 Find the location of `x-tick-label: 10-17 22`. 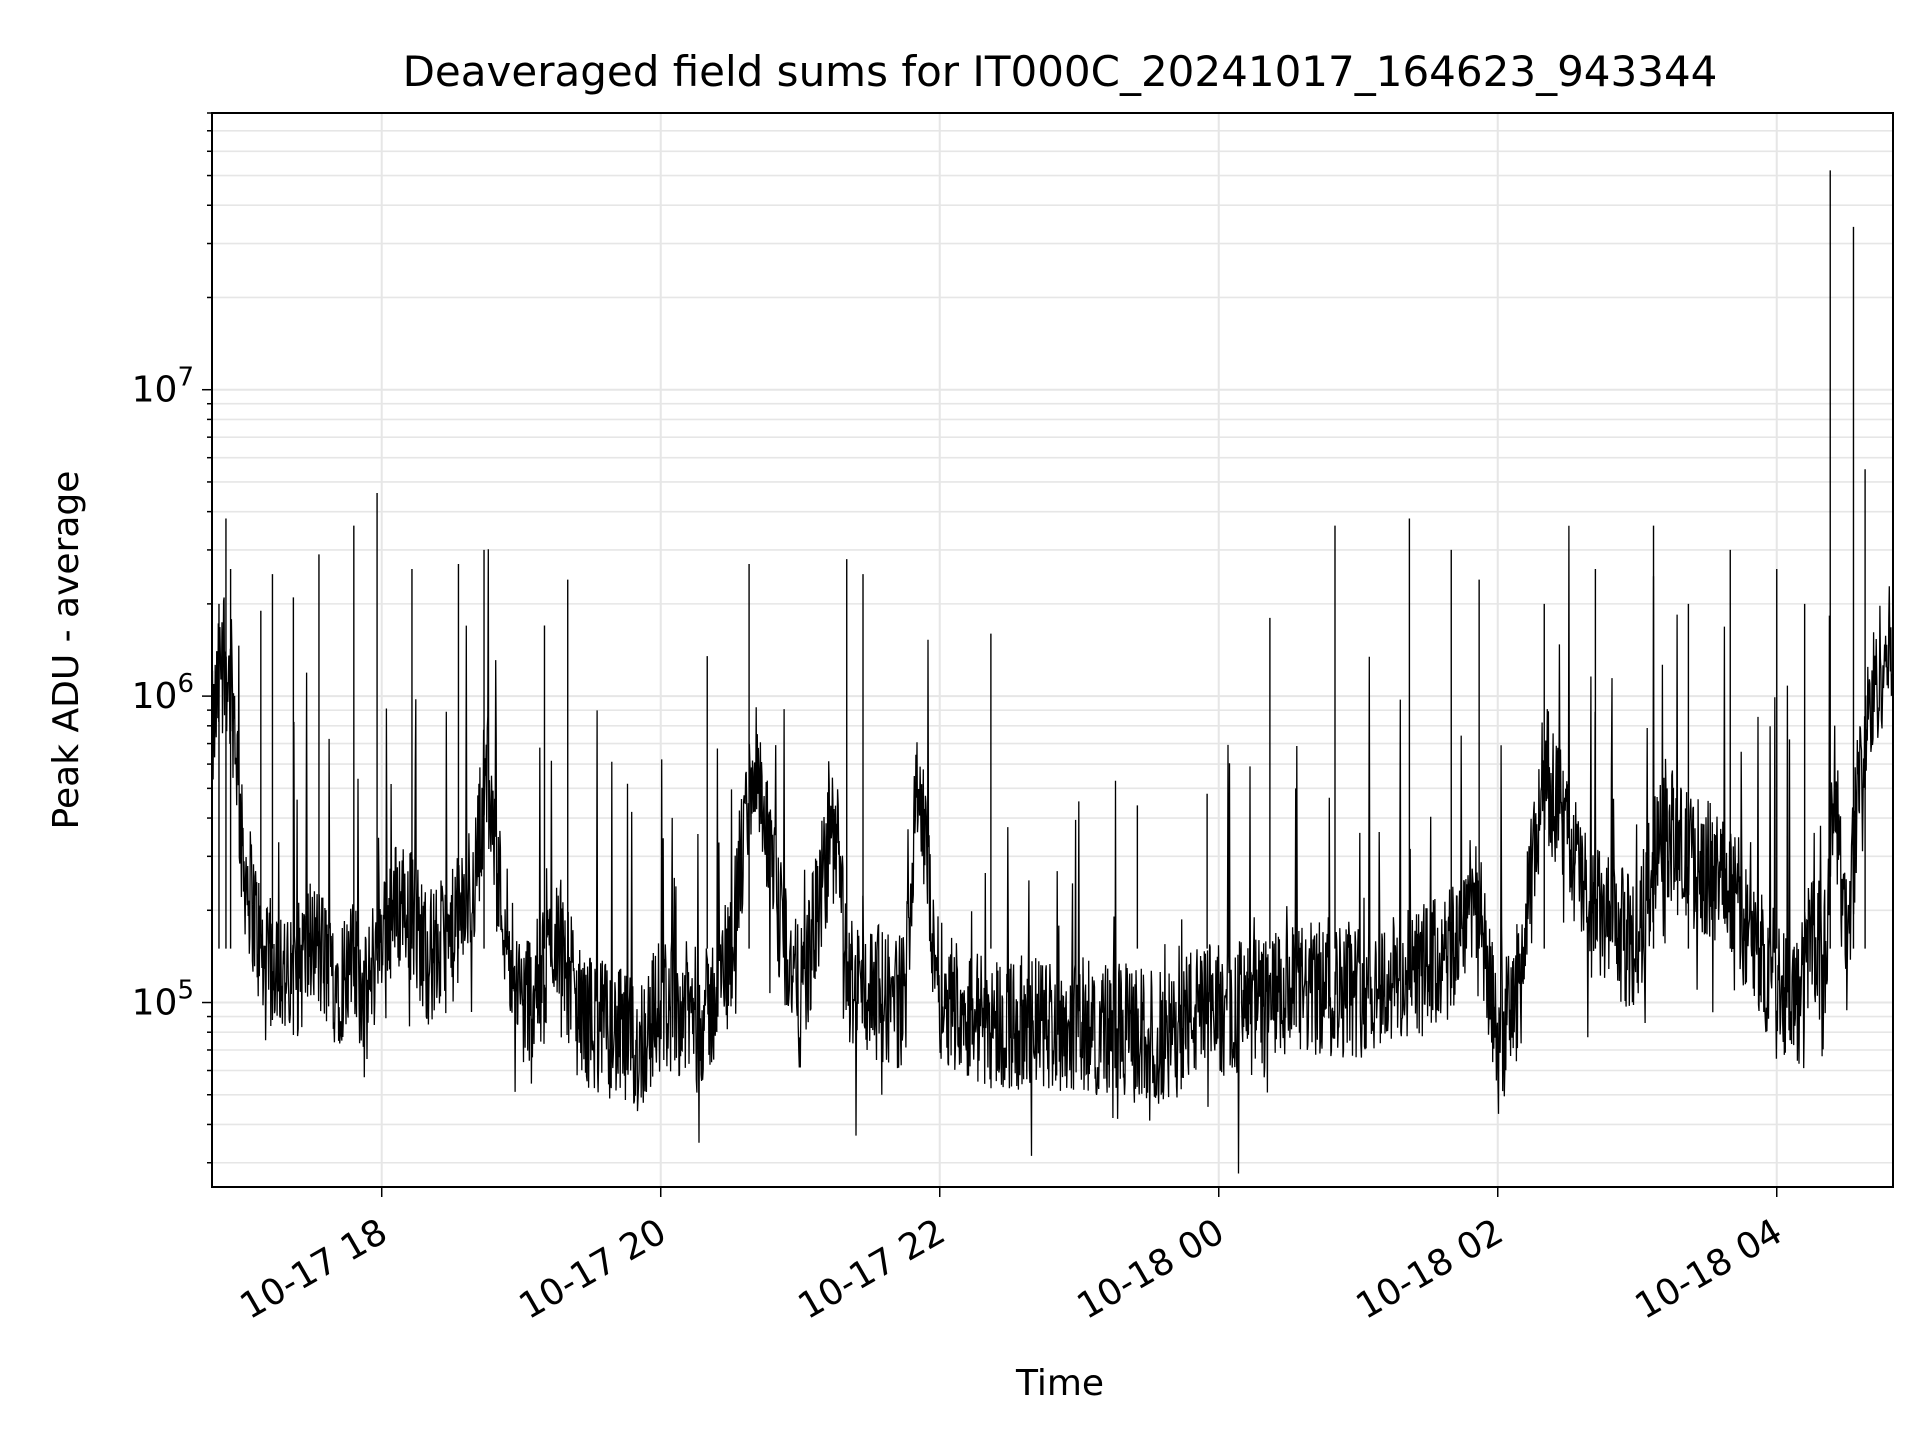

x-tick-label: 10-17 22 is located at coordinates (872, 1269).